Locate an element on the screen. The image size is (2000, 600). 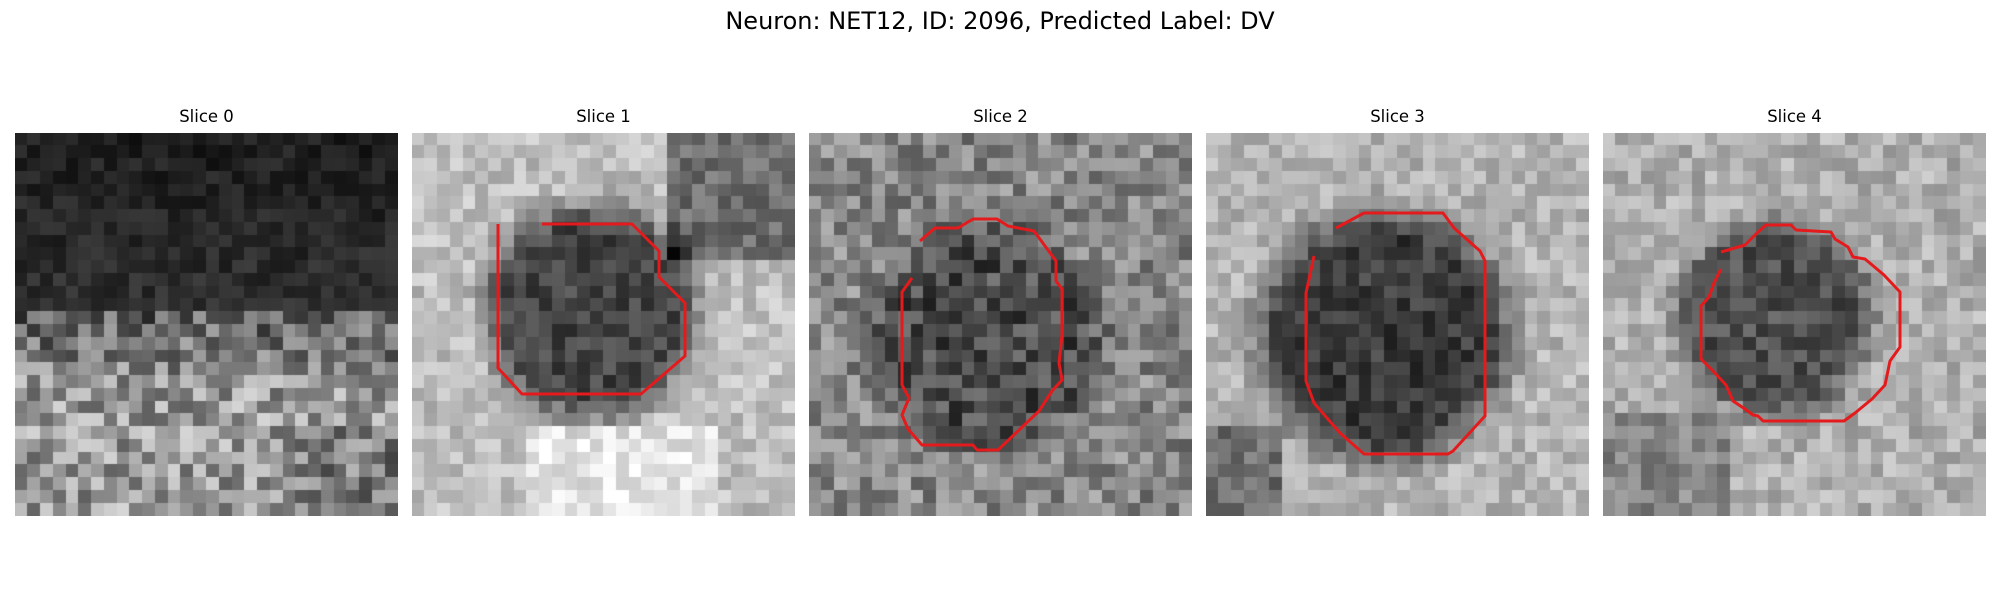
slice-title: Slice 0 is located at coordinates (206, 116).